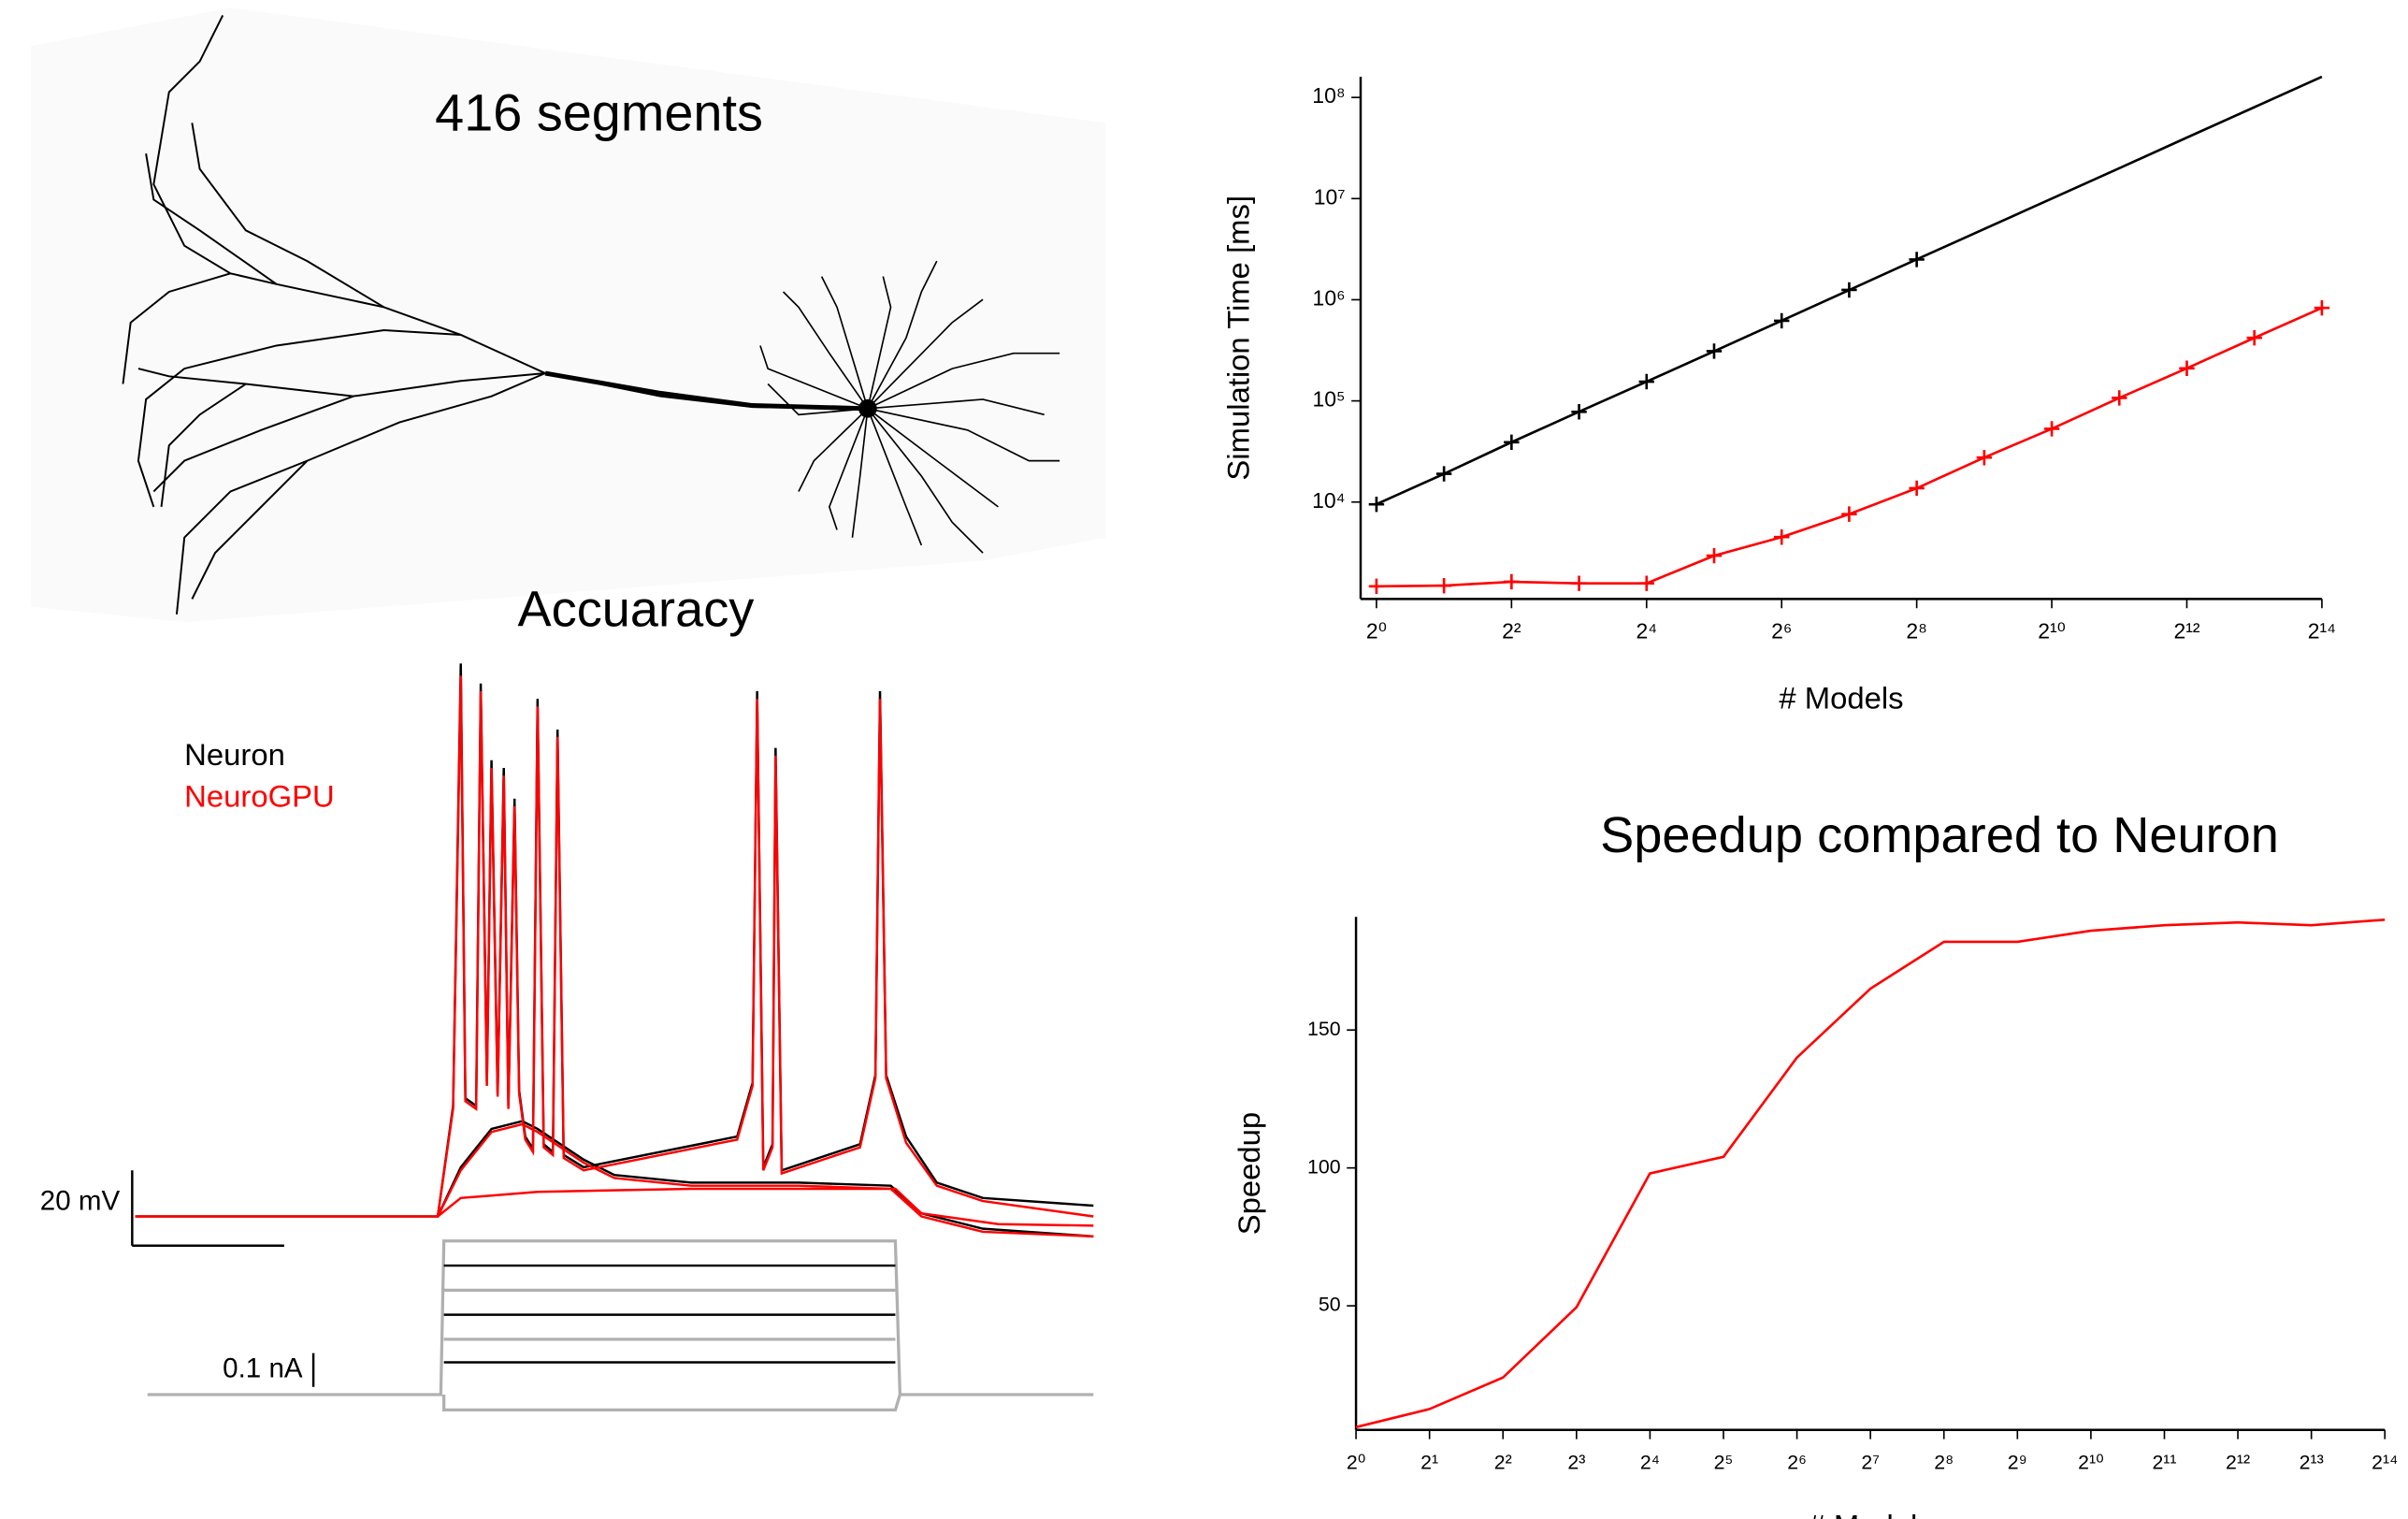 The width and height of the screenshot is (2408, 1519). Describe the element at coordinates (1328, 399) in the screenshot. I see `y-tick-label: 10⁵` at that location.